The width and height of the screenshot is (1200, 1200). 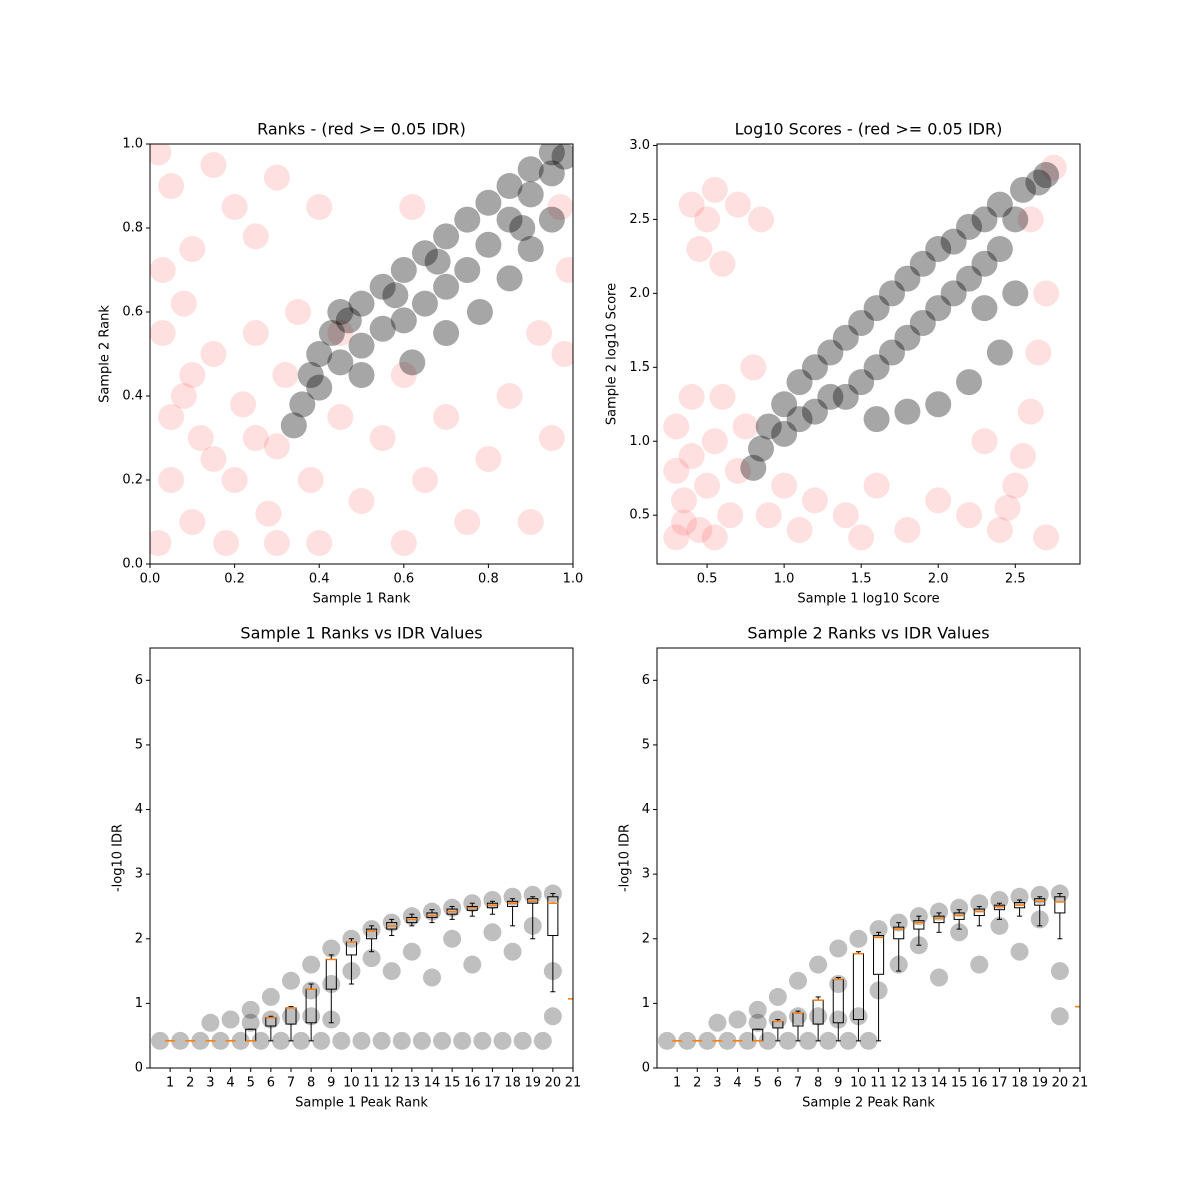 I want to click on y-tick-label: 2.5, so click(x=639, y=219).